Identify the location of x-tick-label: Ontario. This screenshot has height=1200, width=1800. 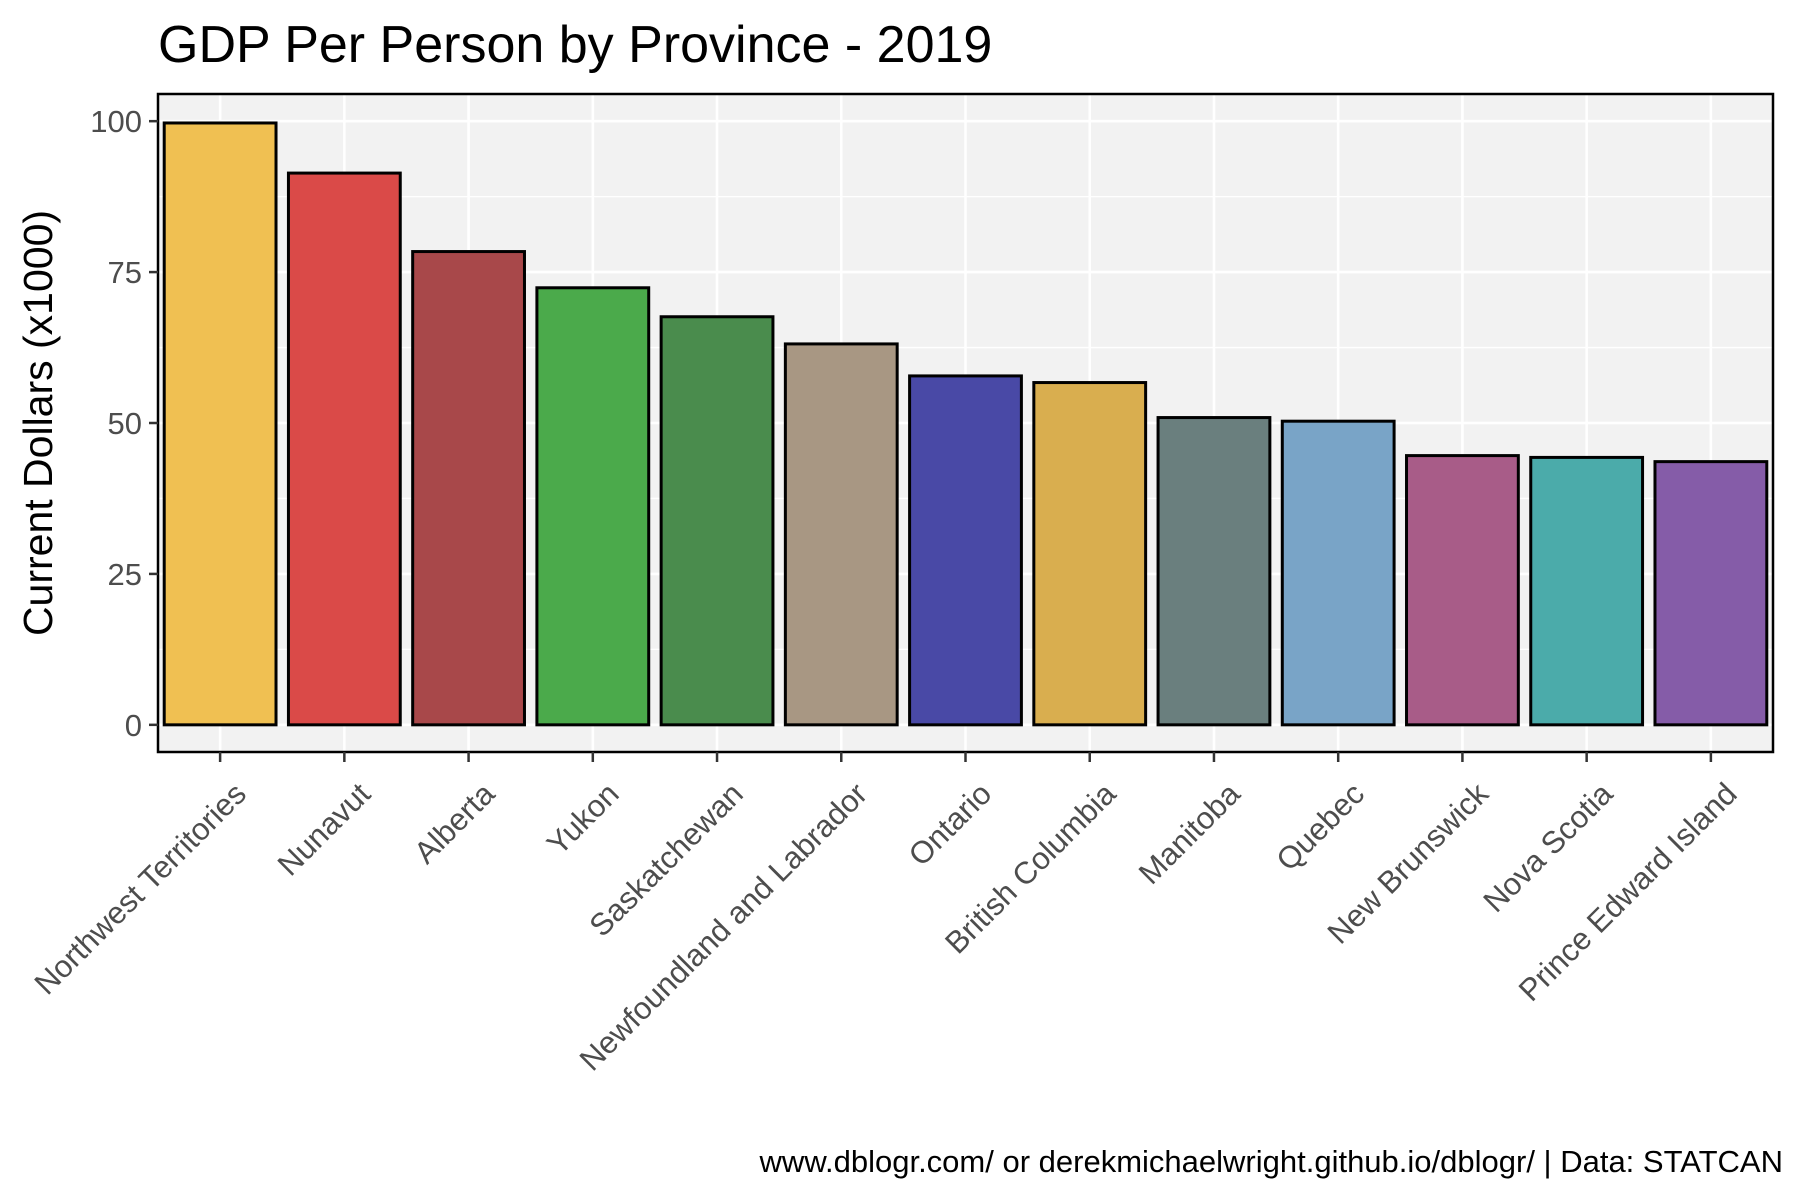
(950, 824).